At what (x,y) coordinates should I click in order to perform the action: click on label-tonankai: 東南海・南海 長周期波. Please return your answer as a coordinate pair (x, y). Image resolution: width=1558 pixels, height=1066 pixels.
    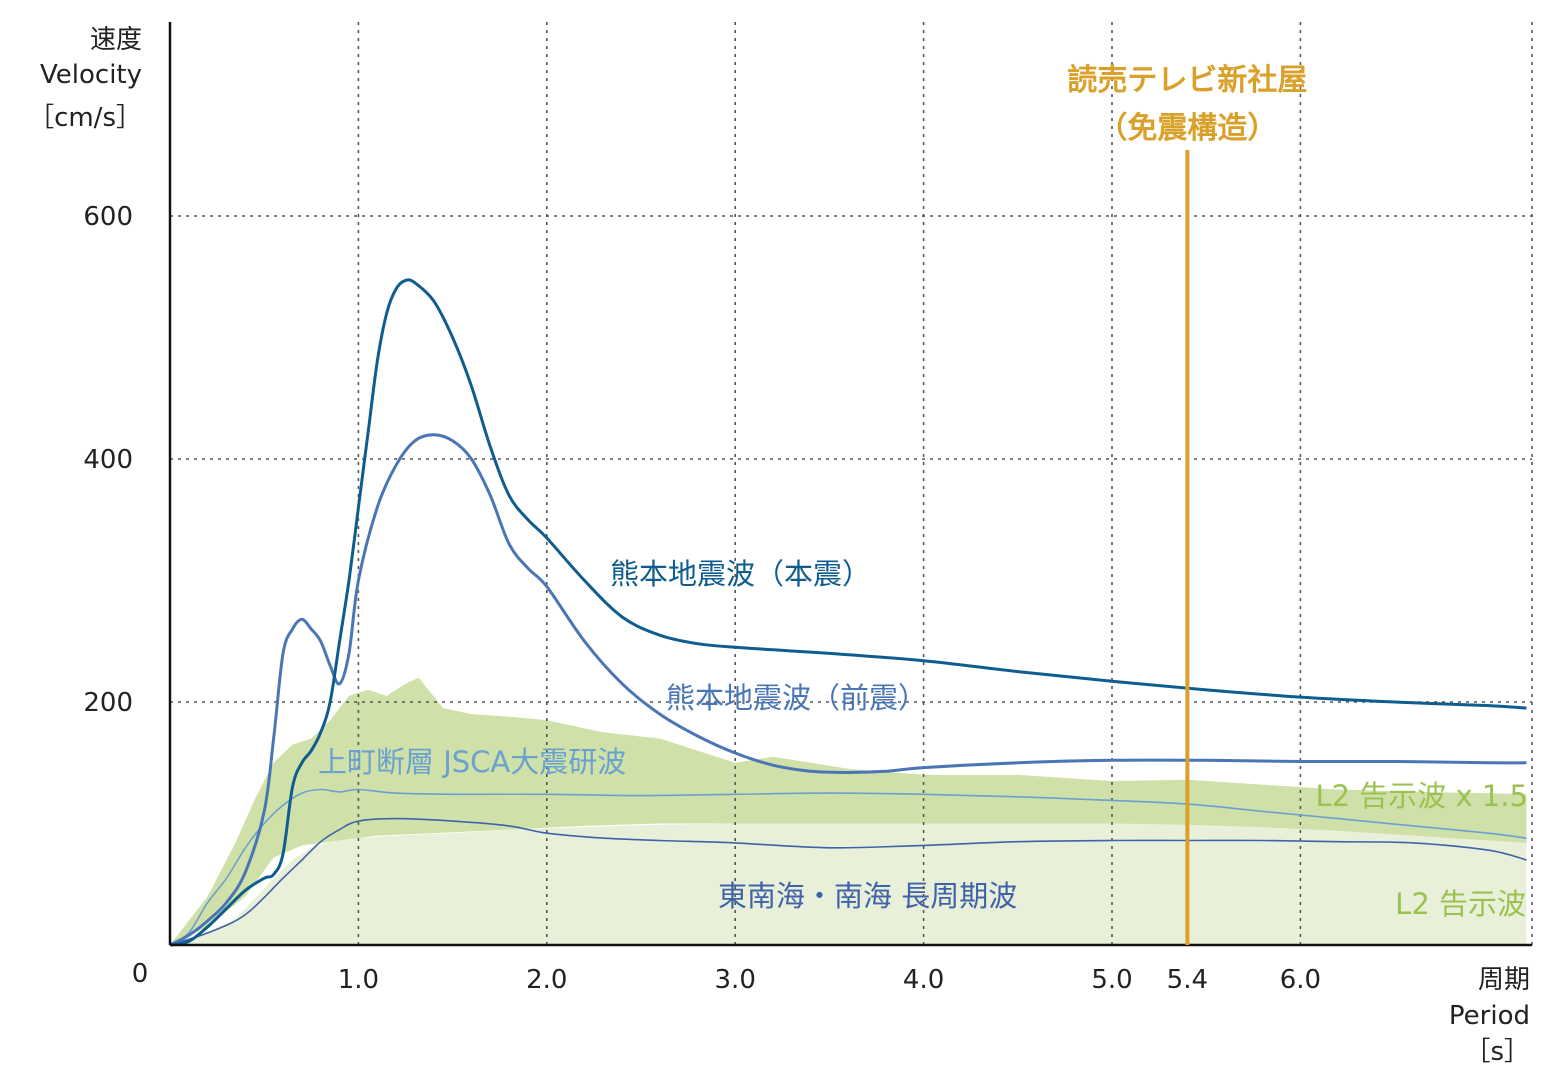
    Looking at the image, I should click on (867, 896).